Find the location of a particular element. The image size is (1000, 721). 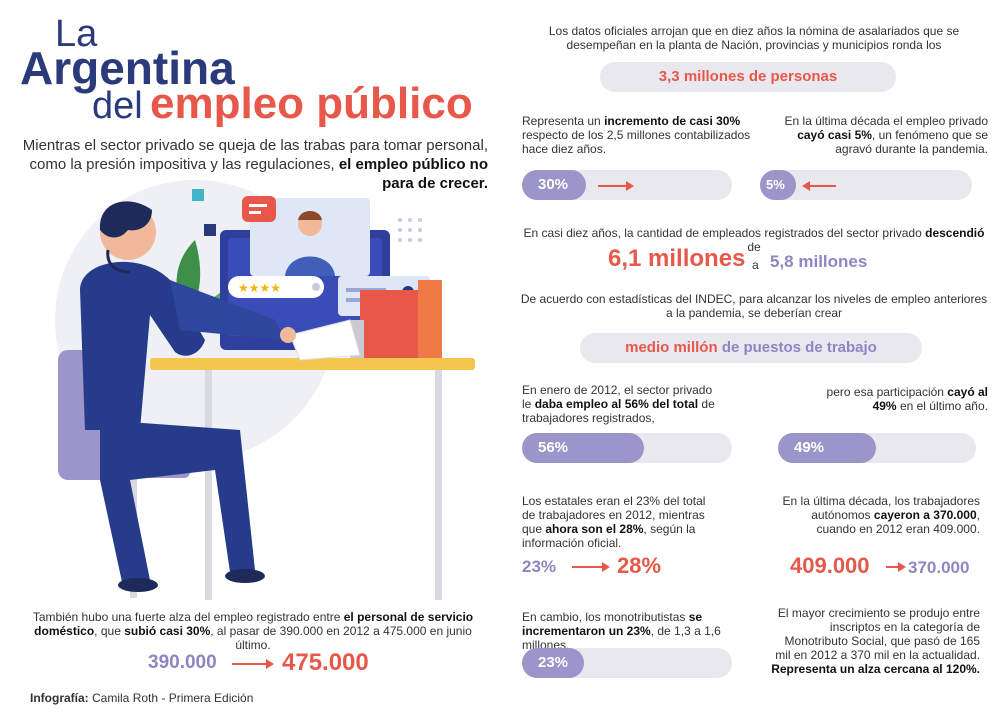

increment-text-b: incremento de casi 30% is located at coordinates (672, 121).